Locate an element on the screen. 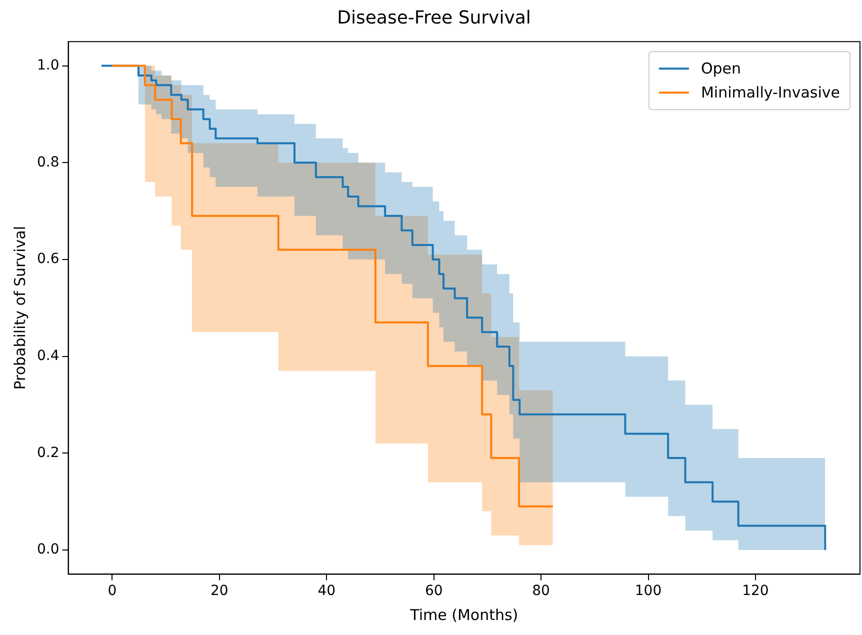 The image size is (862, 635). chart-title: Disease-Free Survival is located at coordinates (434, 17).